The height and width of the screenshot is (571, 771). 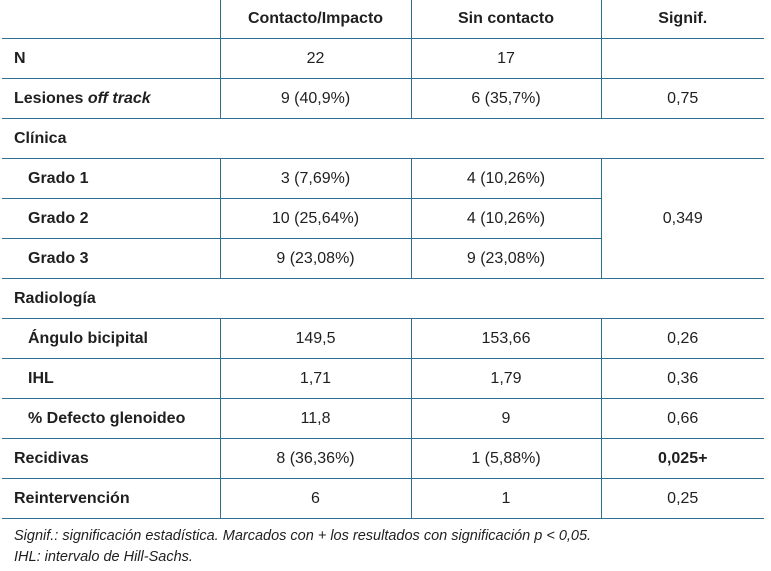 I want to click on row-reintervencion: Reintervención 6 1 0,25, so click(x=383, y=498).